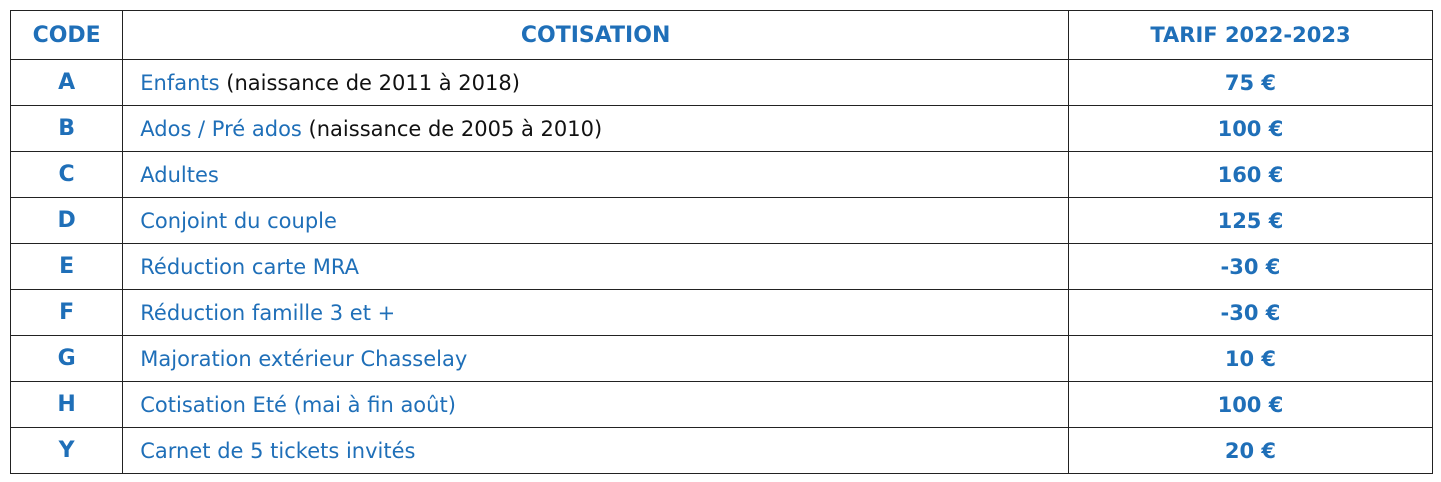  What do you see at coordinates (298, 404) in the screenshot?
I see `cotisation-label: Cotisation Eté (mai à fin août)` at bounding box center [298, 404].